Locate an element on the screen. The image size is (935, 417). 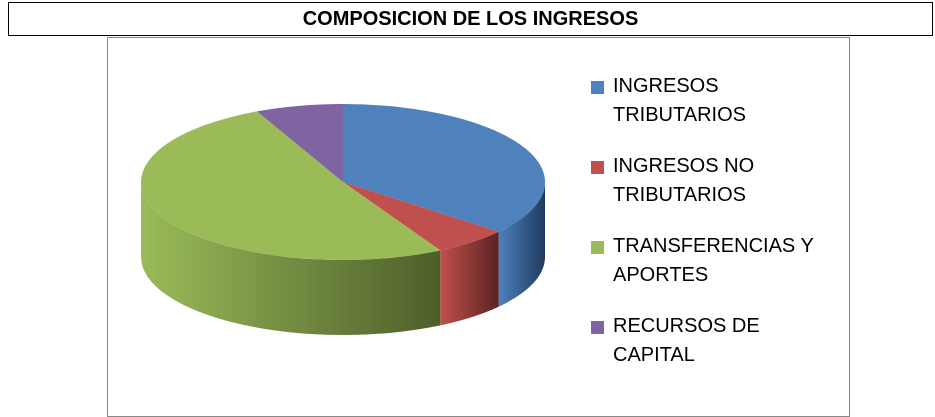
legend-entry: INGRESOS NO TRIBUTARIOS is located at coordinates (711, 192).